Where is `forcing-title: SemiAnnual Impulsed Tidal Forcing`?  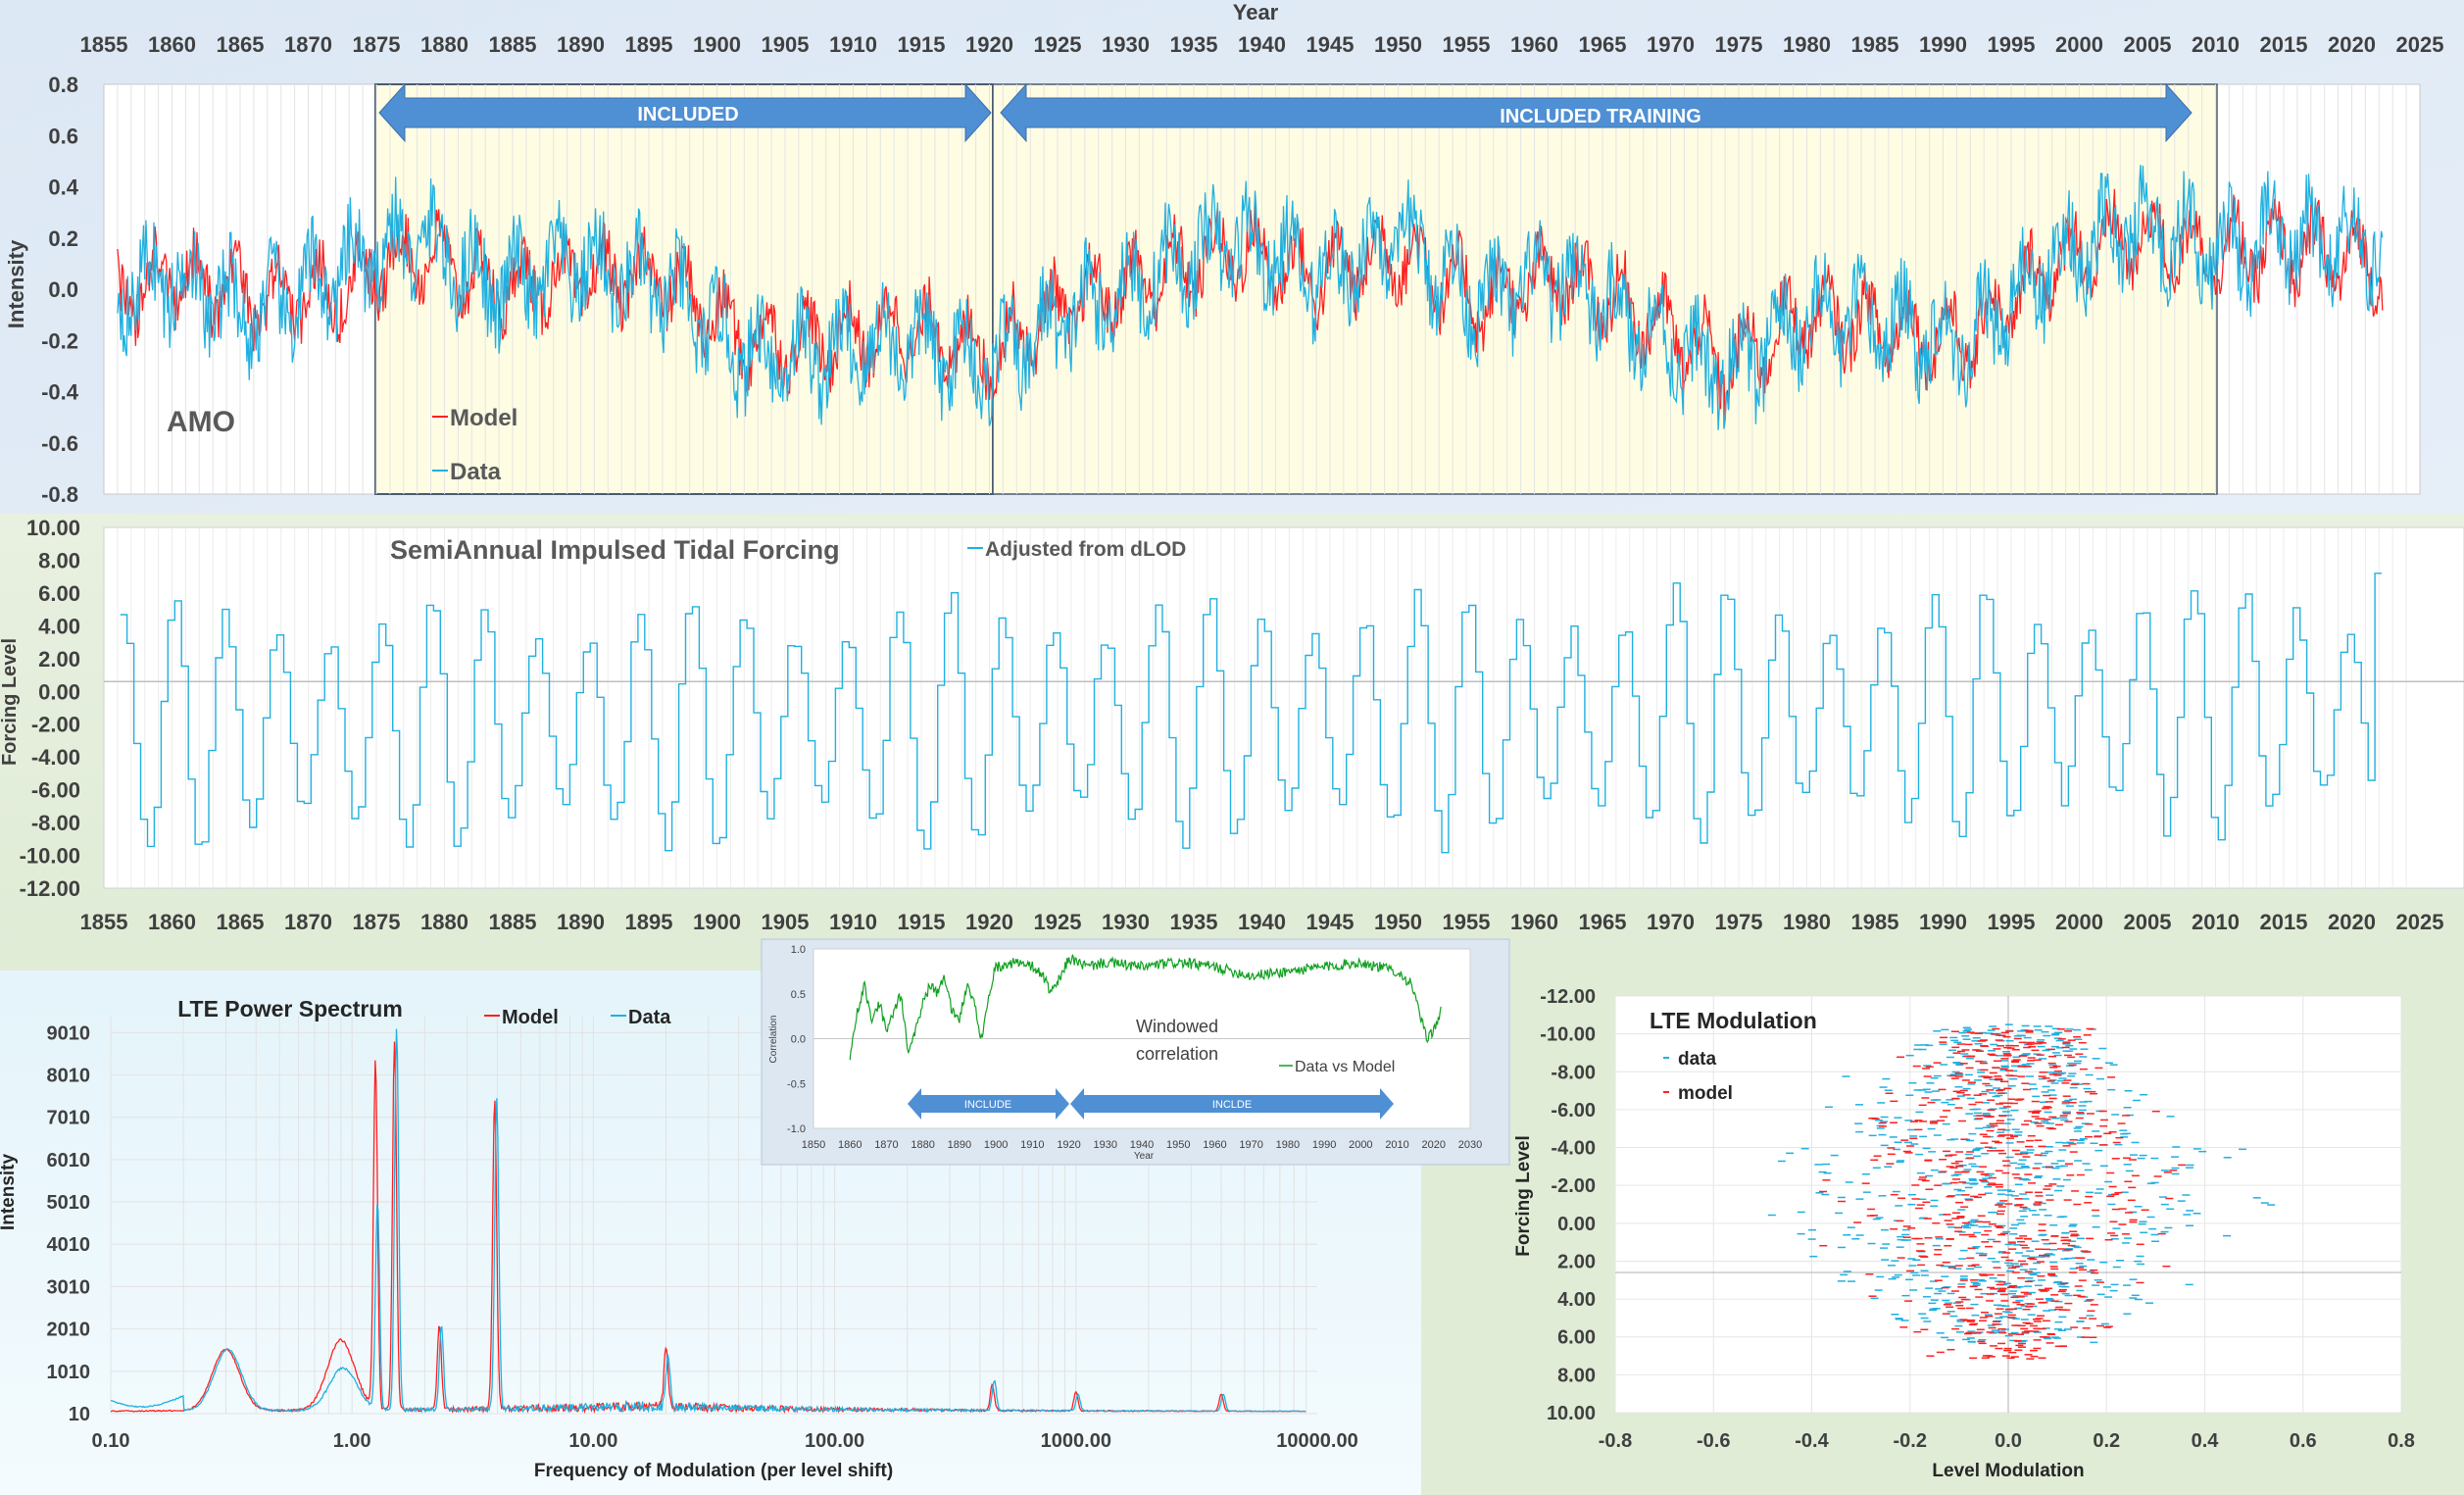 forcing-title: SemiAnnual Impulsed Tidal Forcing is located at coordinates (615, 550).